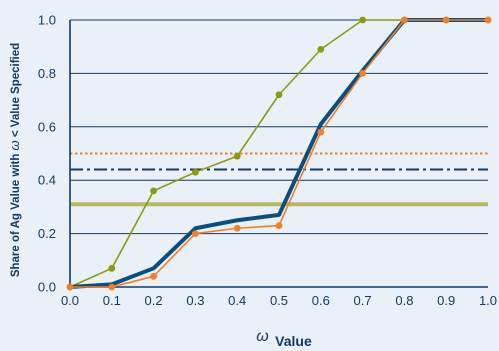 This screenshot has height=351, width=499. Describe the element at coordinates (16, 213) in the screenshot. I see `y-axis-title-prefix: Share of Ag Value with` at that location.